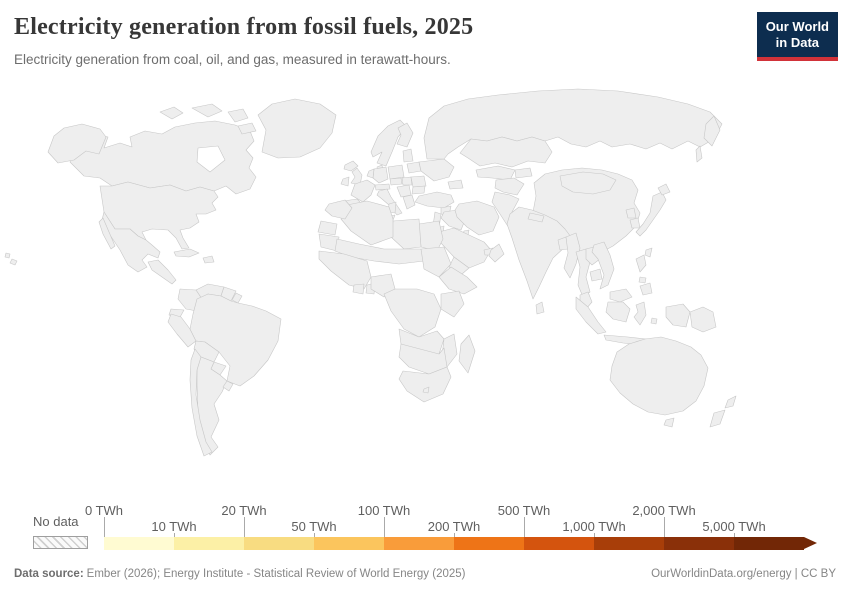  Describe the element at coordinates (228, 386) in the screenshot. I see `country-uruguay` at that location.